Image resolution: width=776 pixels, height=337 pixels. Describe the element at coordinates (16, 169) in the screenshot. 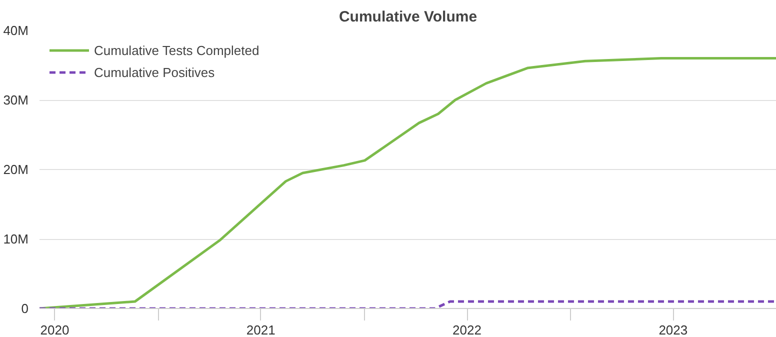

I see `y-tick-label: 20M` at that location.